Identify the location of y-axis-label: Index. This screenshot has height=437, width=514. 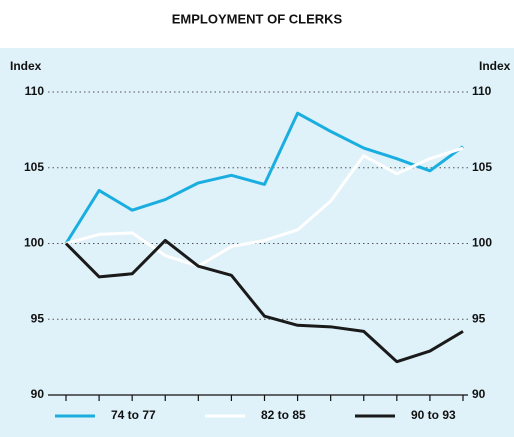
(26, 66).